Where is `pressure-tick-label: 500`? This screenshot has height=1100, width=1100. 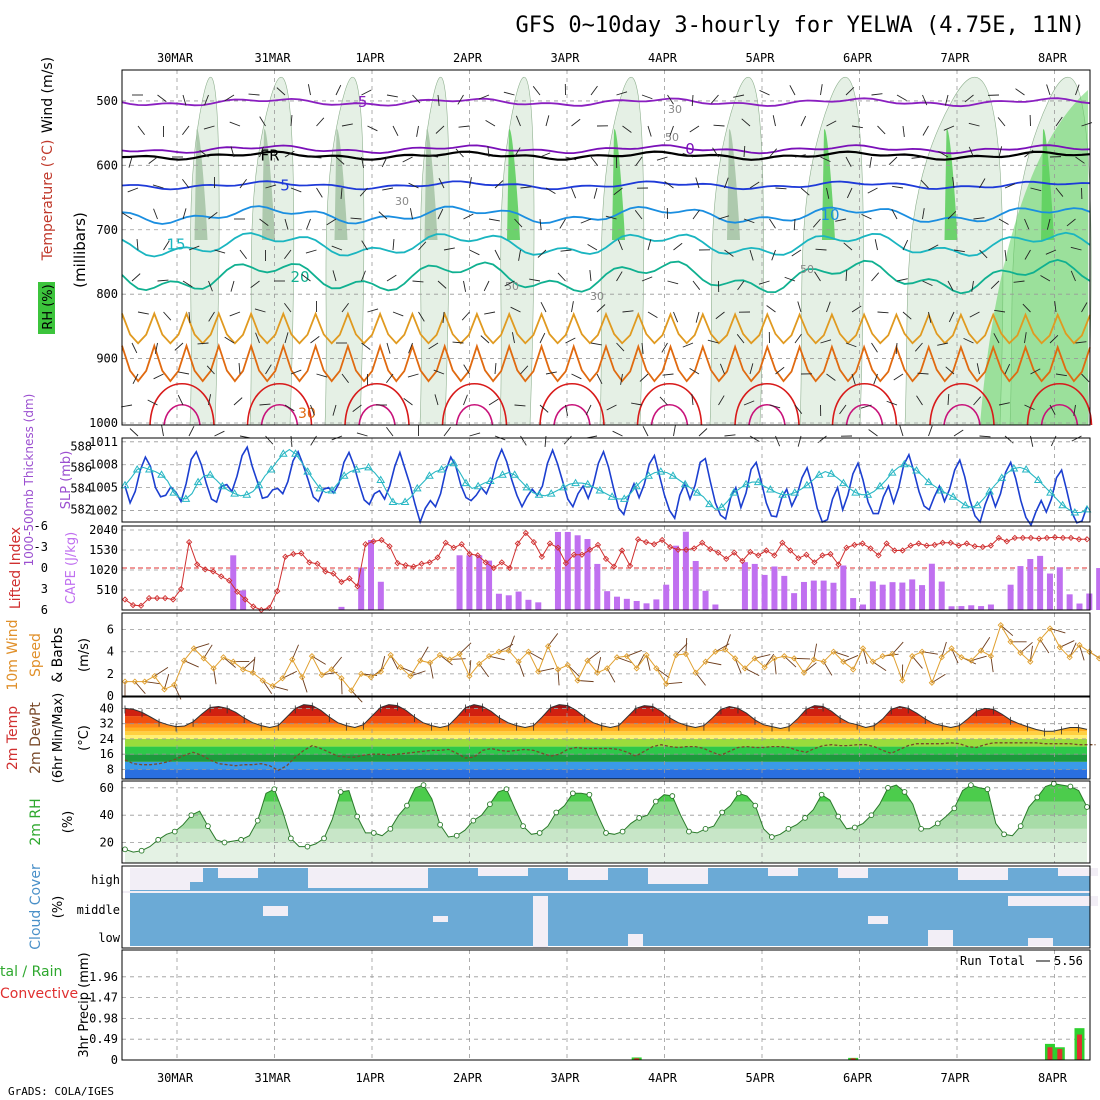
pressure-tick-label: 500 is located at coordinates (107, 101).